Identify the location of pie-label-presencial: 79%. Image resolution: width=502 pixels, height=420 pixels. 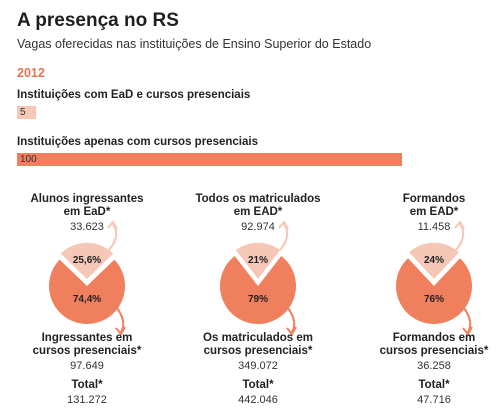
(258, 299).